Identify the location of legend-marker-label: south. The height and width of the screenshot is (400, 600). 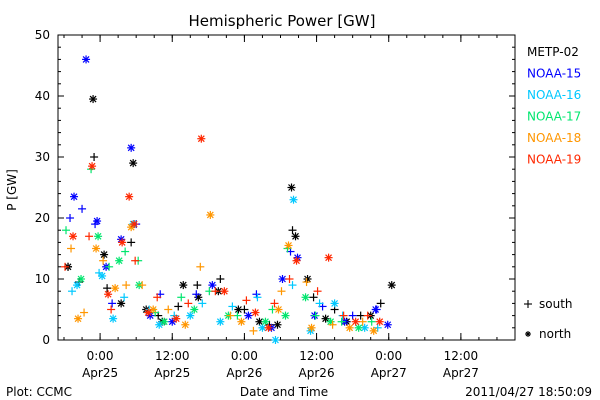
(556, 304).